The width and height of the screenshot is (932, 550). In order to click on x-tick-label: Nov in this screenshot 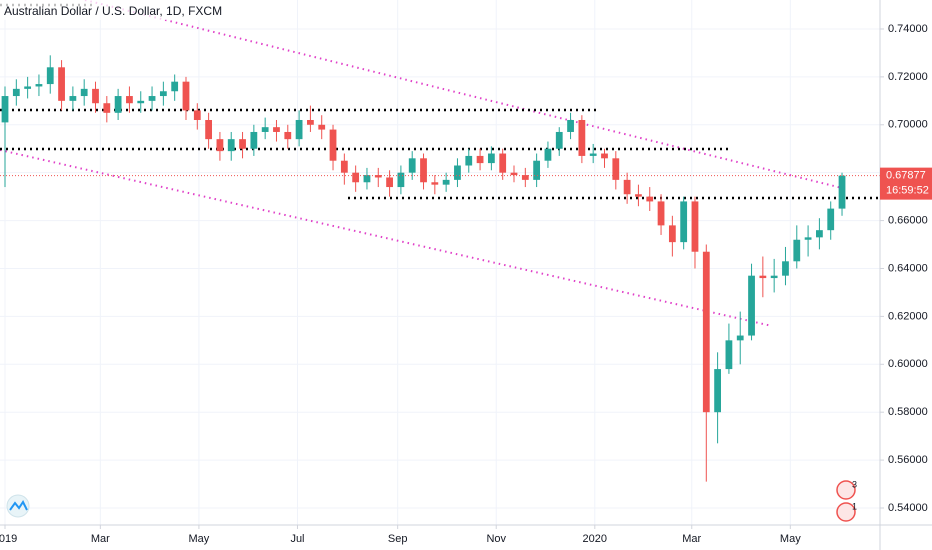, I will do `click(496, 539)`.